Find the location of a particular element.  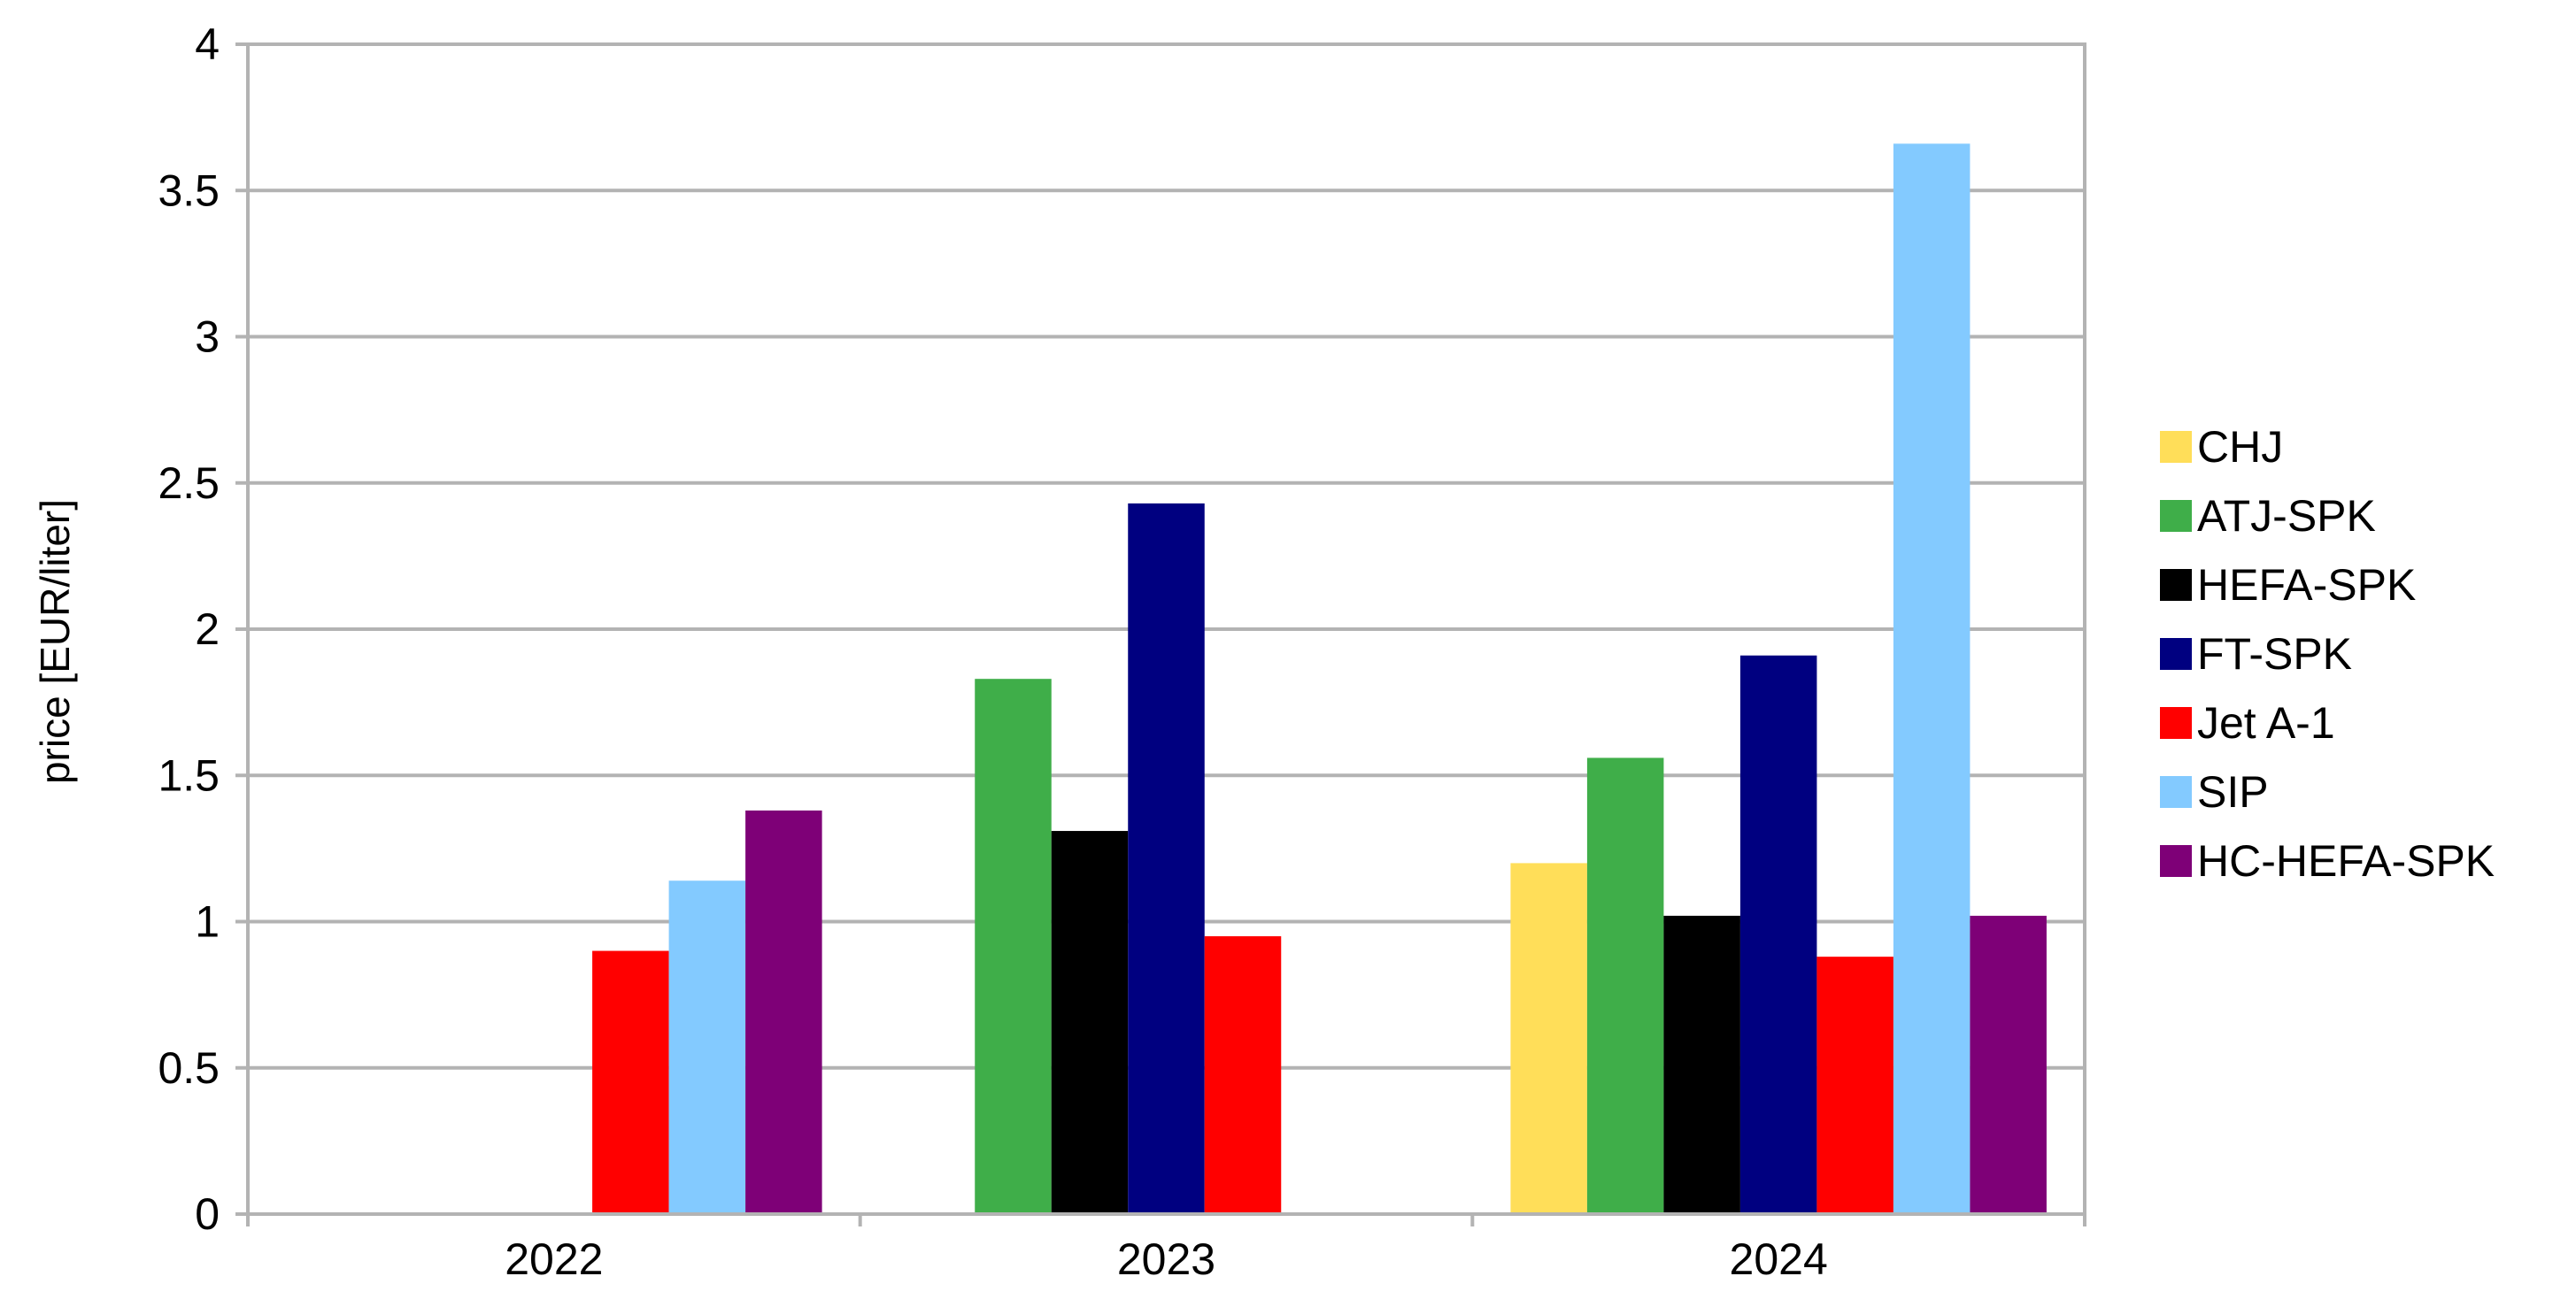

legend-item-chj: CHJ is located at coordinates (2221, 447).